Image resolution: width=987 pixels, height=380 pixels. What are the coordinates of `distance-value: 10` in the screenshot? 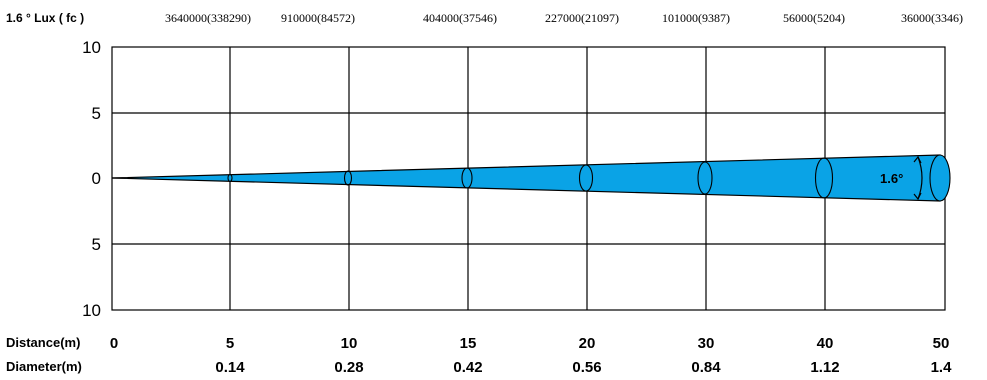 It's located at (349, 343).